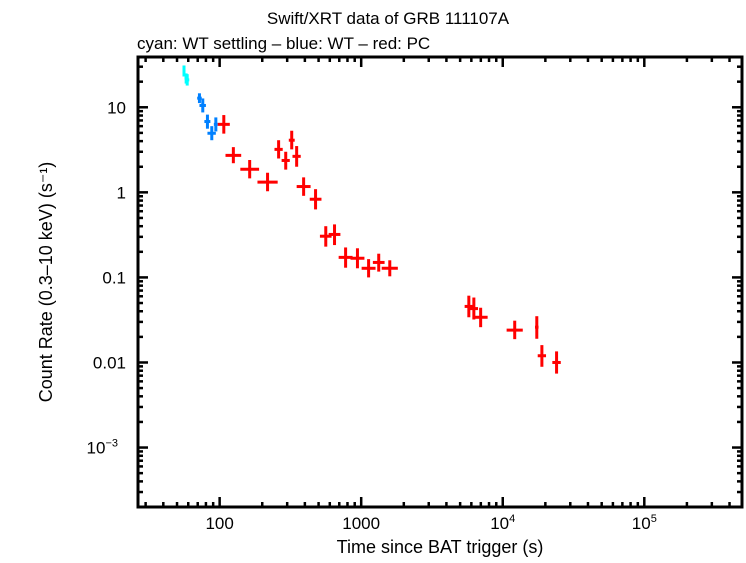 This screenshot has width=746, height=563. What do you see at coordinates (109, 362) in the screenshot?
I see `y-tick-label: 0.01` at bounding box center [109, 362].